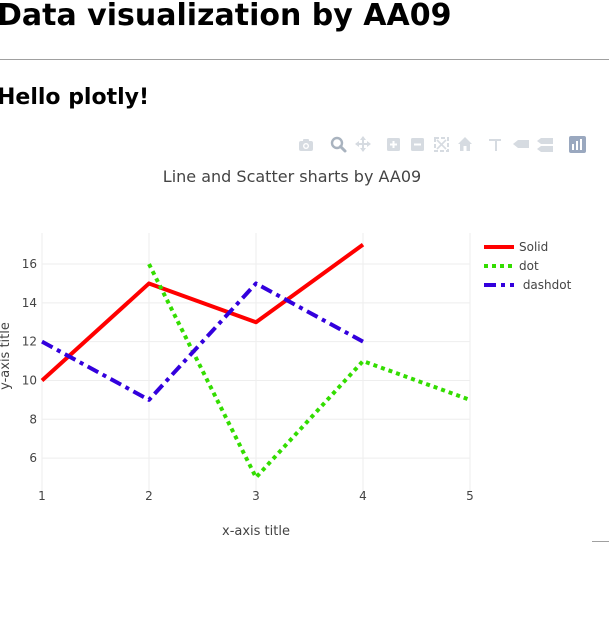 The image size is (609, 639). Describe the element at coordinates (495, 145) in the screenshot. I see `spike-lines-icon` at that location.